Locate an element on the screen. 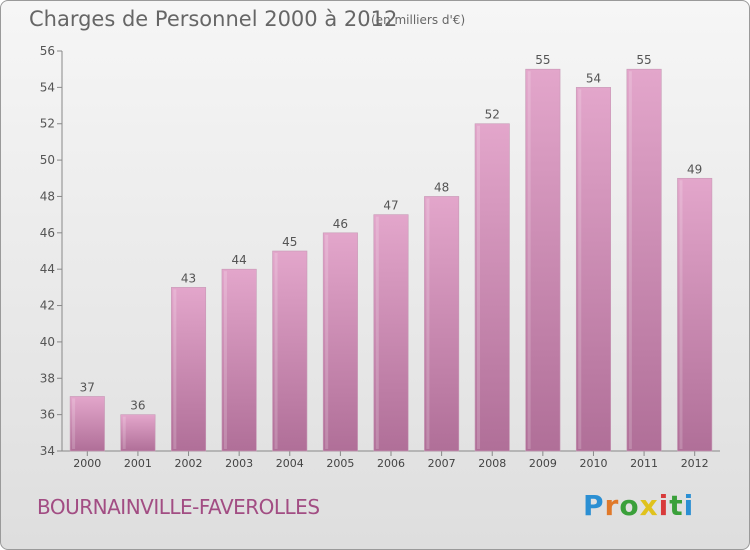  data-label-2010: 54 is located at coordinates (593, 78).